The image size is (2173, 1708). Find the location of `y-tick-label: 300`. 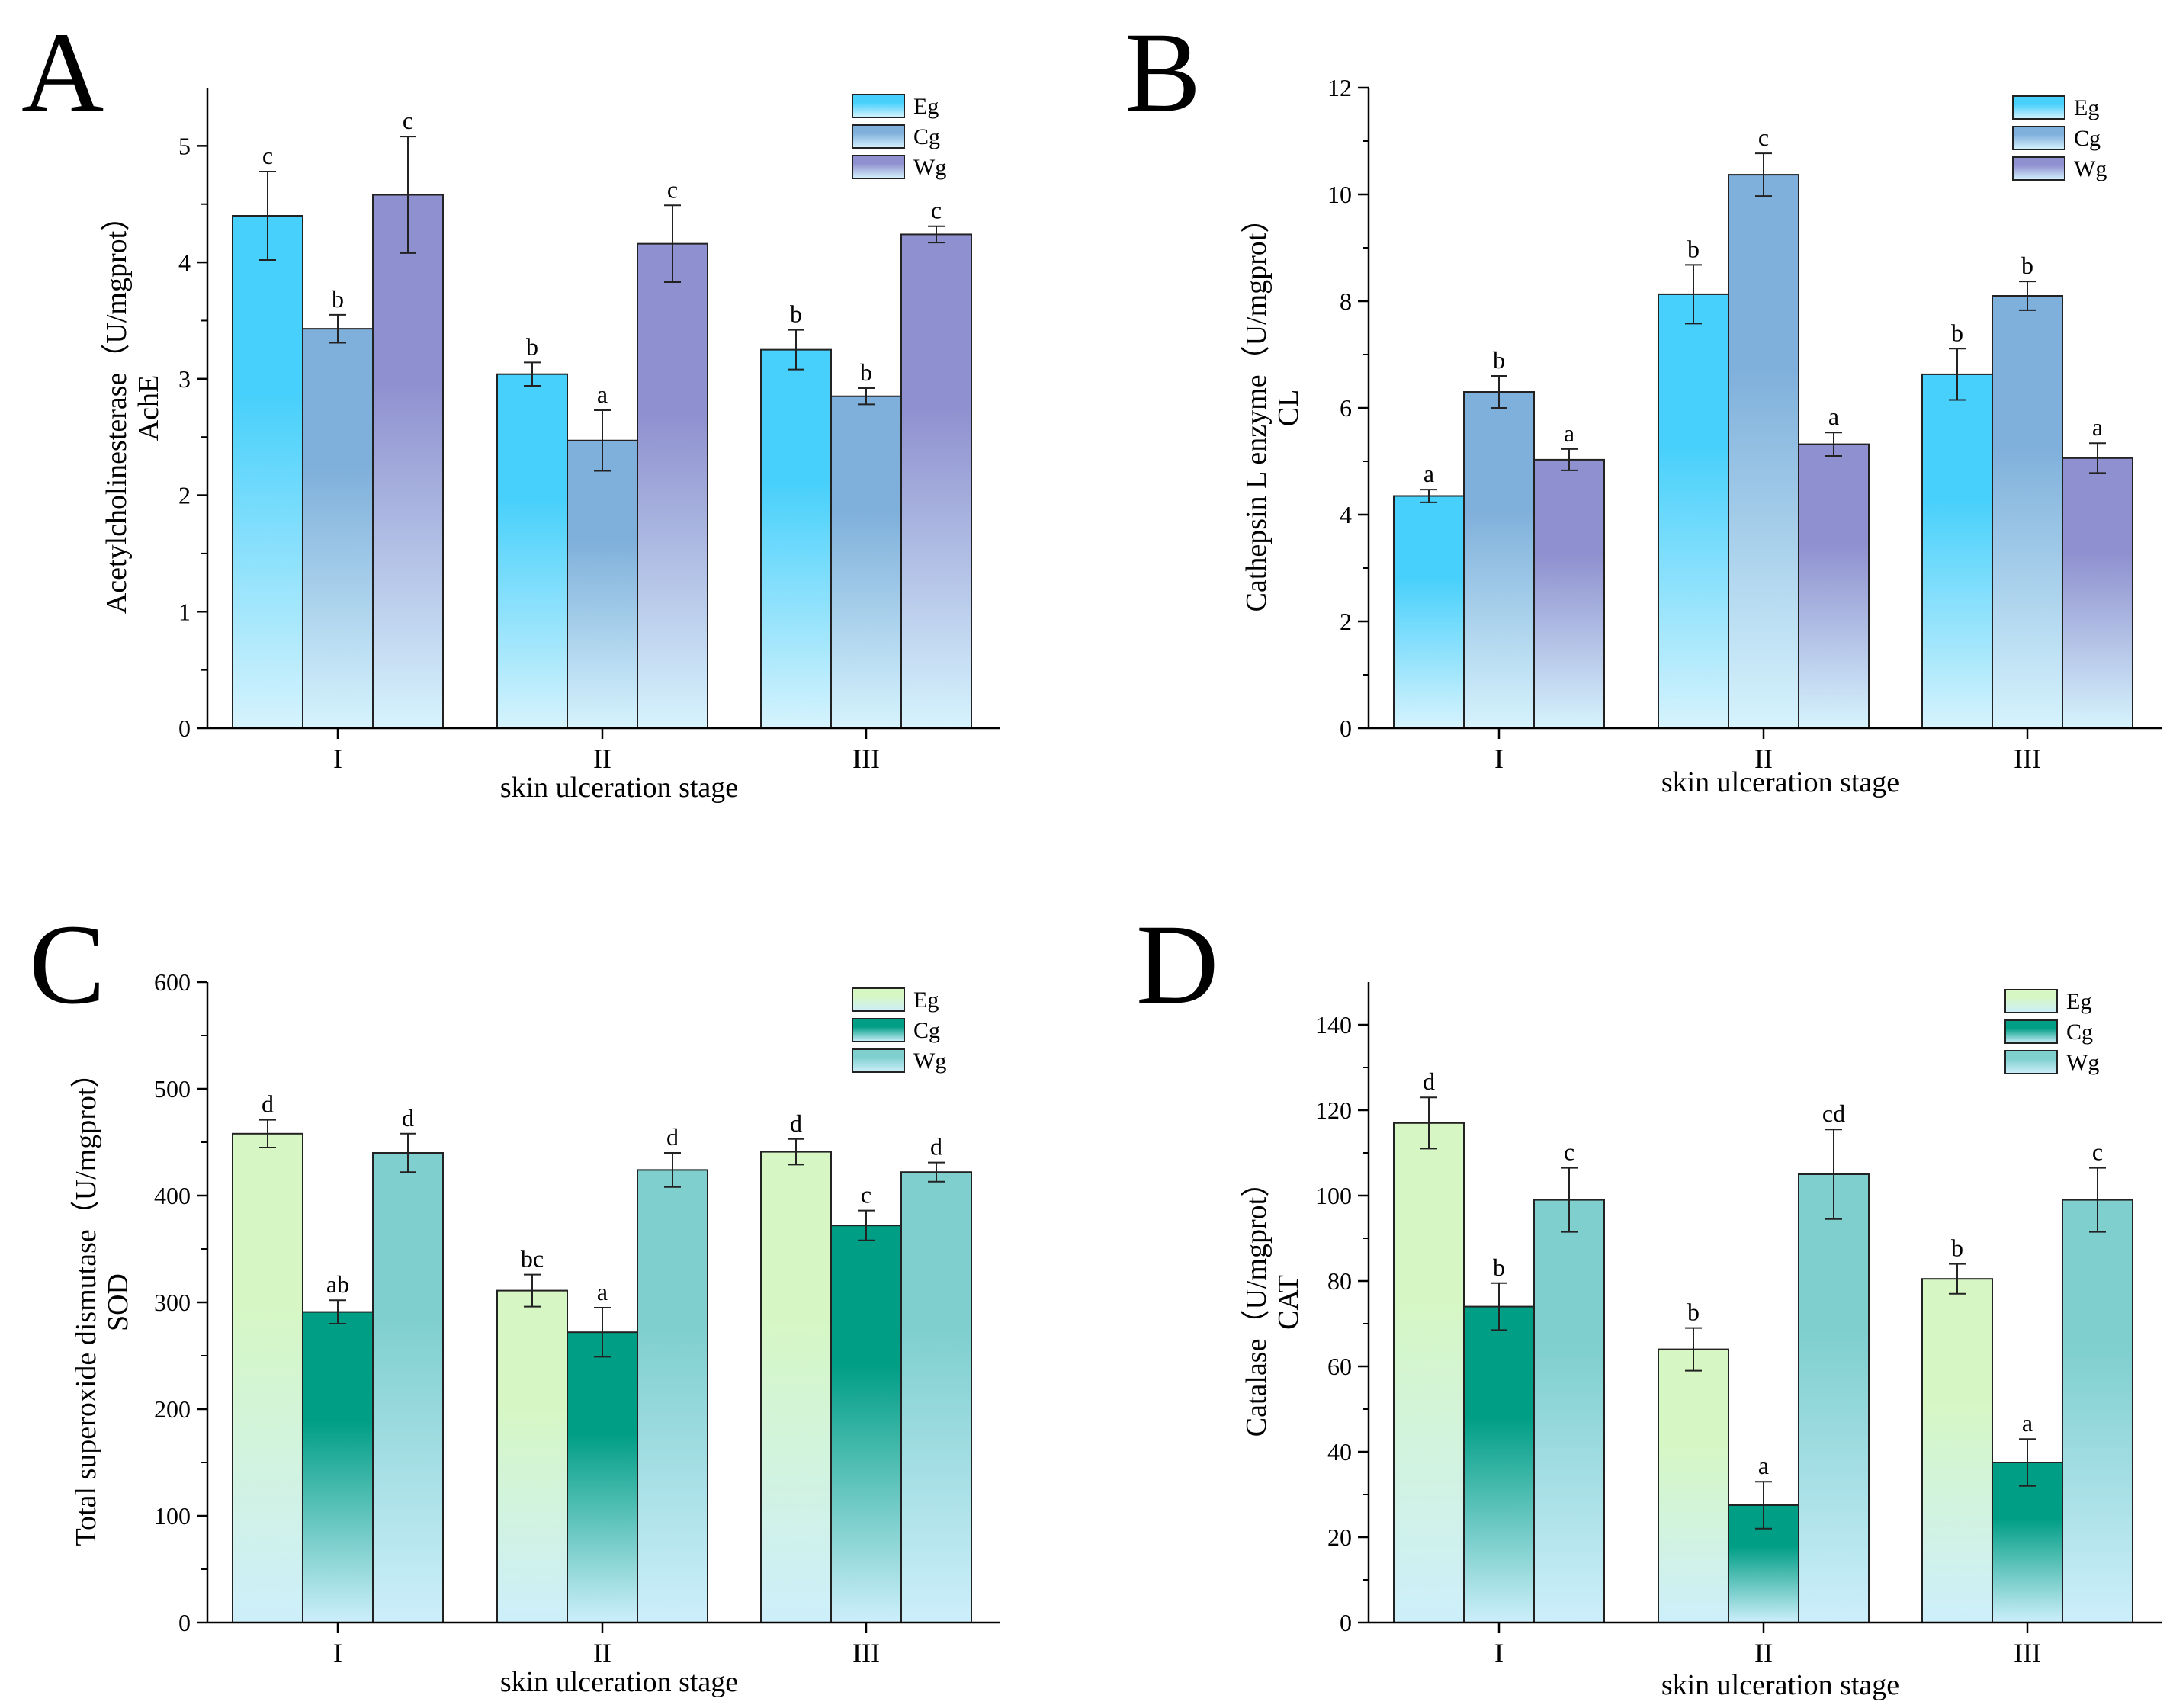

y-tick-label: 300 is located at coordinates (172, 1302).